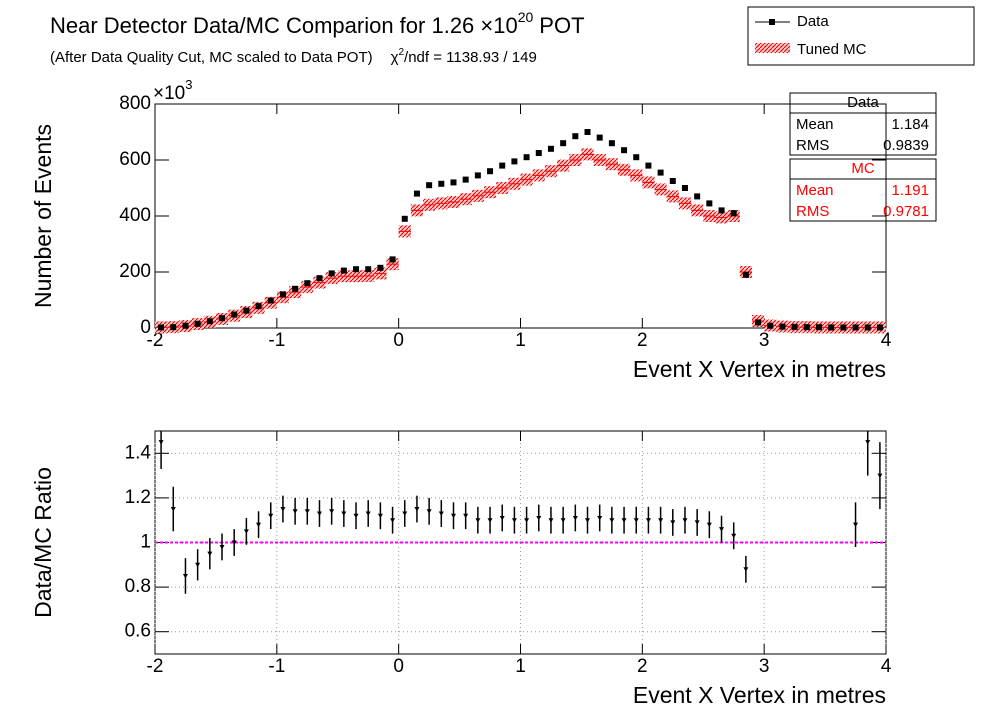 The image size is (996, 722). Describe the element at coordinates (135, 271) in the screenshot. I see `y-tick-label: 200` at that location.